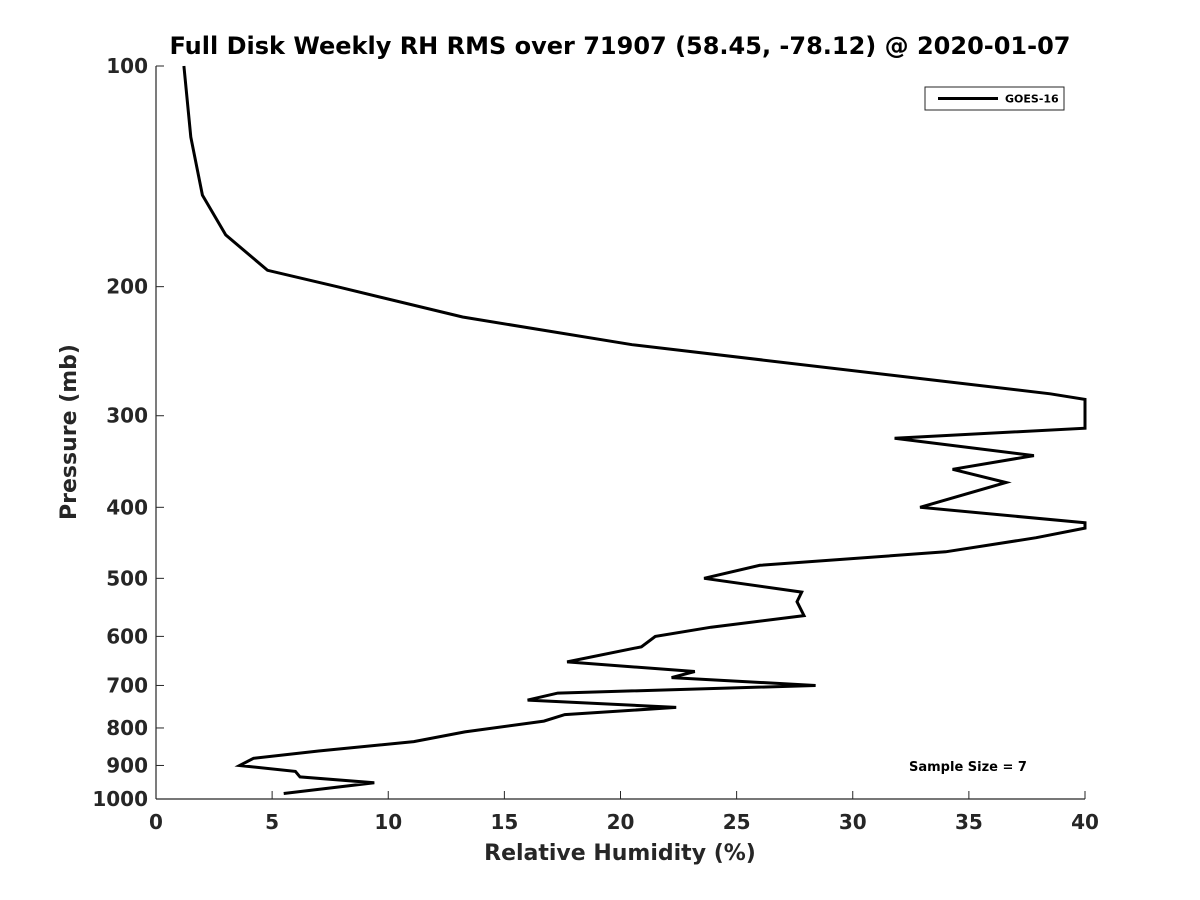  Describe the element at coordinates (127, 728) in the screenshot. I see `y-tick-label: 800` at that location.